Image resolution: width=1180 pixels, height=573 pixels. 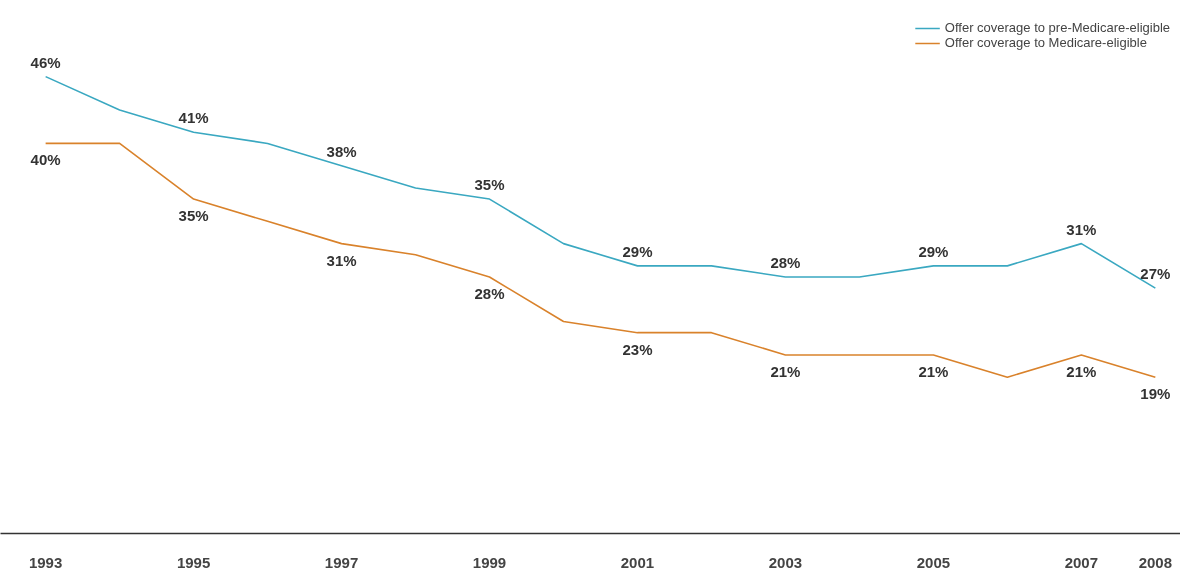 What do you see at coordinates (45, 160) in the screenshot?
I see `data-label: 40%` at bounding box center [45, 160].